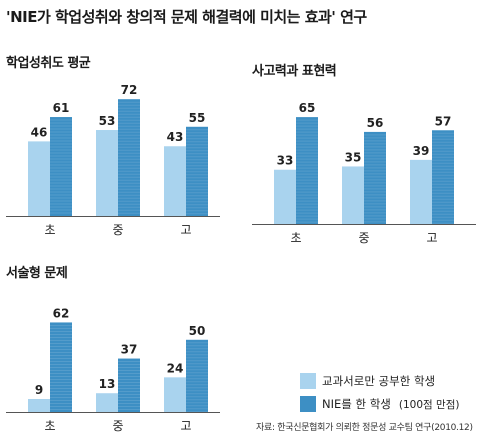 Image resolution: width=480 pixels, height=441 pixels. I want to click on data-label: 46, so click(39, 132).